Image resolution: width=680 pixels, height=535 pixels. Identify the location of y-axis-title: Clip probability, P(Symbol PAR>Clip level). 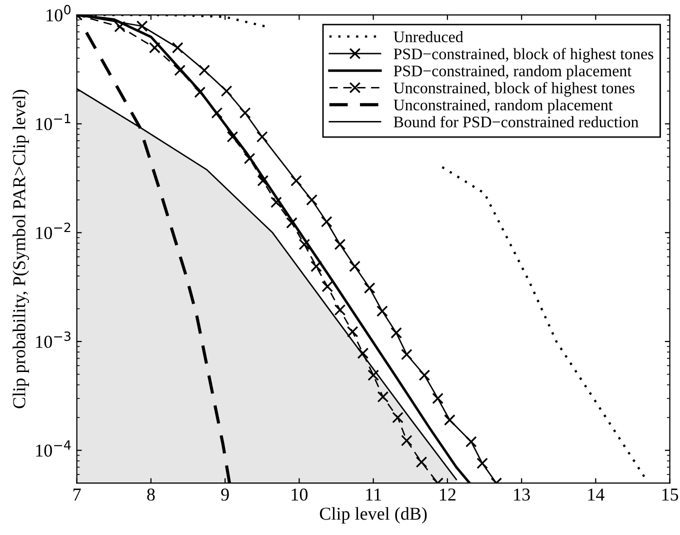
(21, 249).